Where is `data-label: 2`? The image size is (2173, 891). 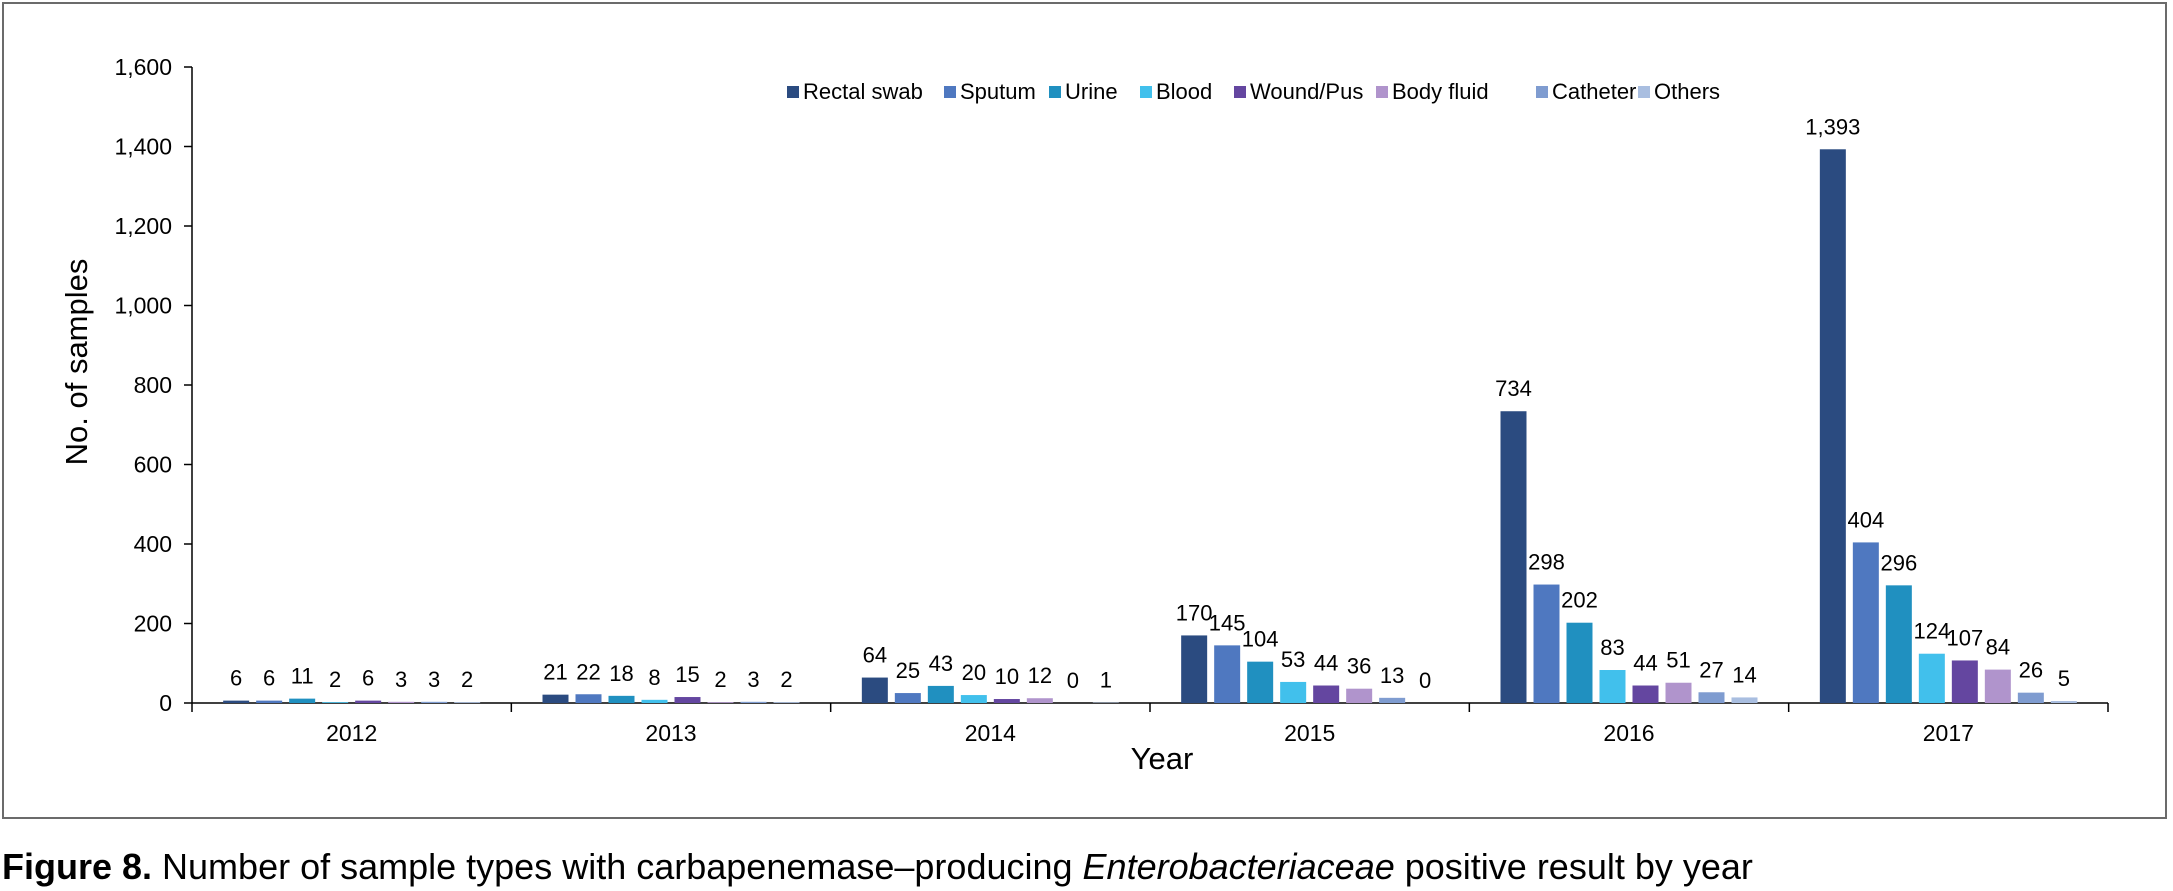
data-label: 2 is located at coordinates (335, 679).